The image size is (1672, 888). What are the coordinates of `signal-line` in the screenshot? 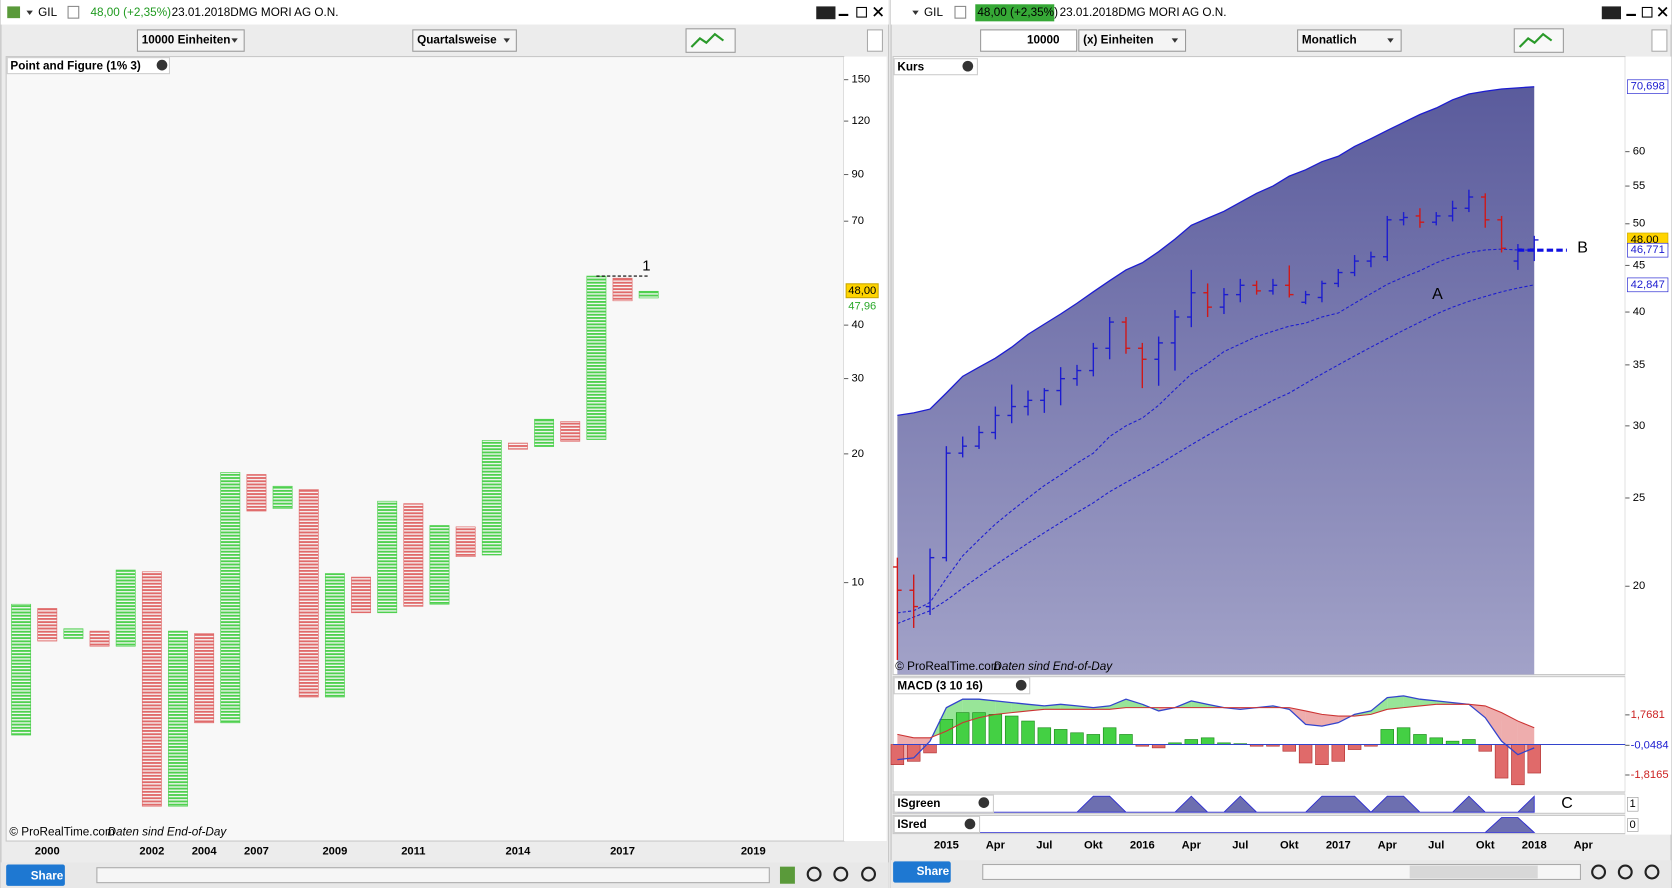 It's located at (1216, 721).